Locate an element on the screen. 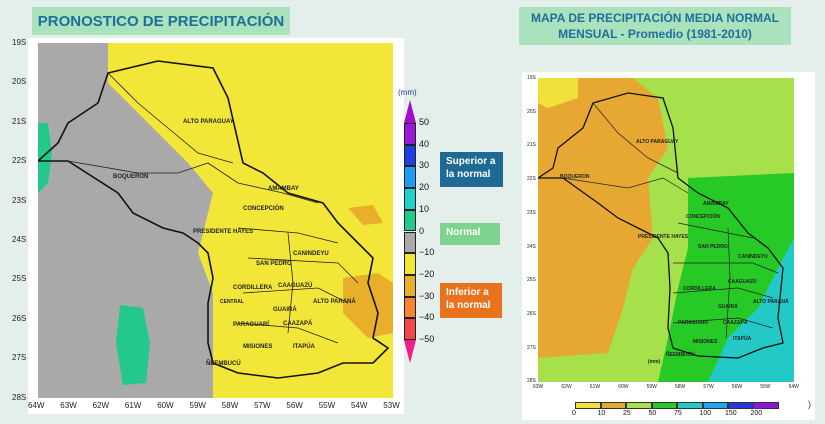  lat-tick: 26S is located at coordinates (19, 318).